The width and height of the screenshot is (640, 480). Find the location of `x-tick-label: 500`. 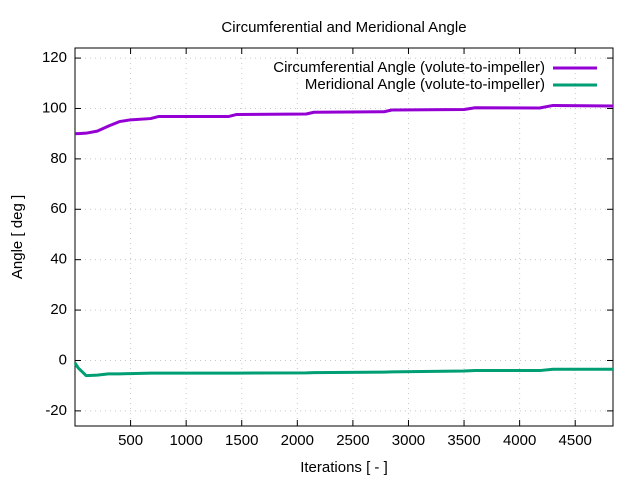

x-tick-label: 500 is located at coordinates (130, 440).